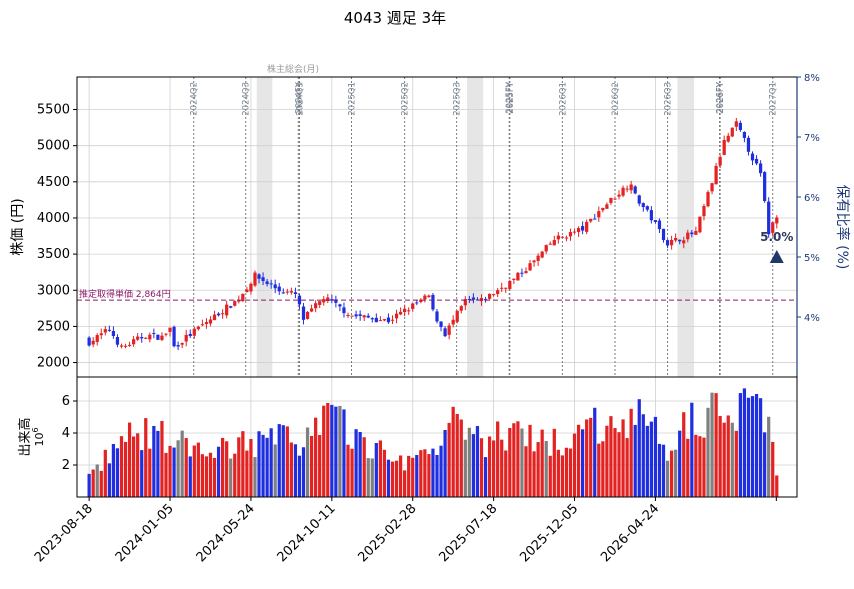 This screenshot has width=854, height=589. I want to click on holding-axis-label: 保有比率 (%), so click(842, 227).